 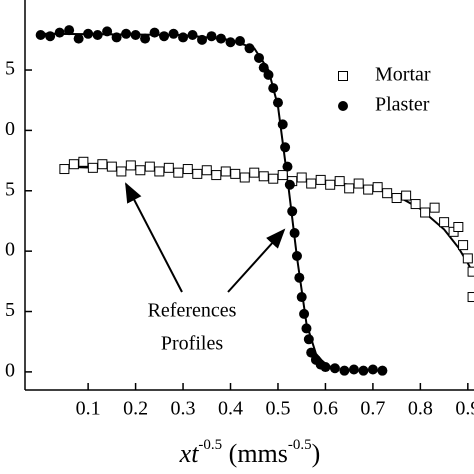 What do you see at coordinates (325, 409) in the screenshot?
I see `x-tick-label: 0.6` at bounding box center [325, 409].